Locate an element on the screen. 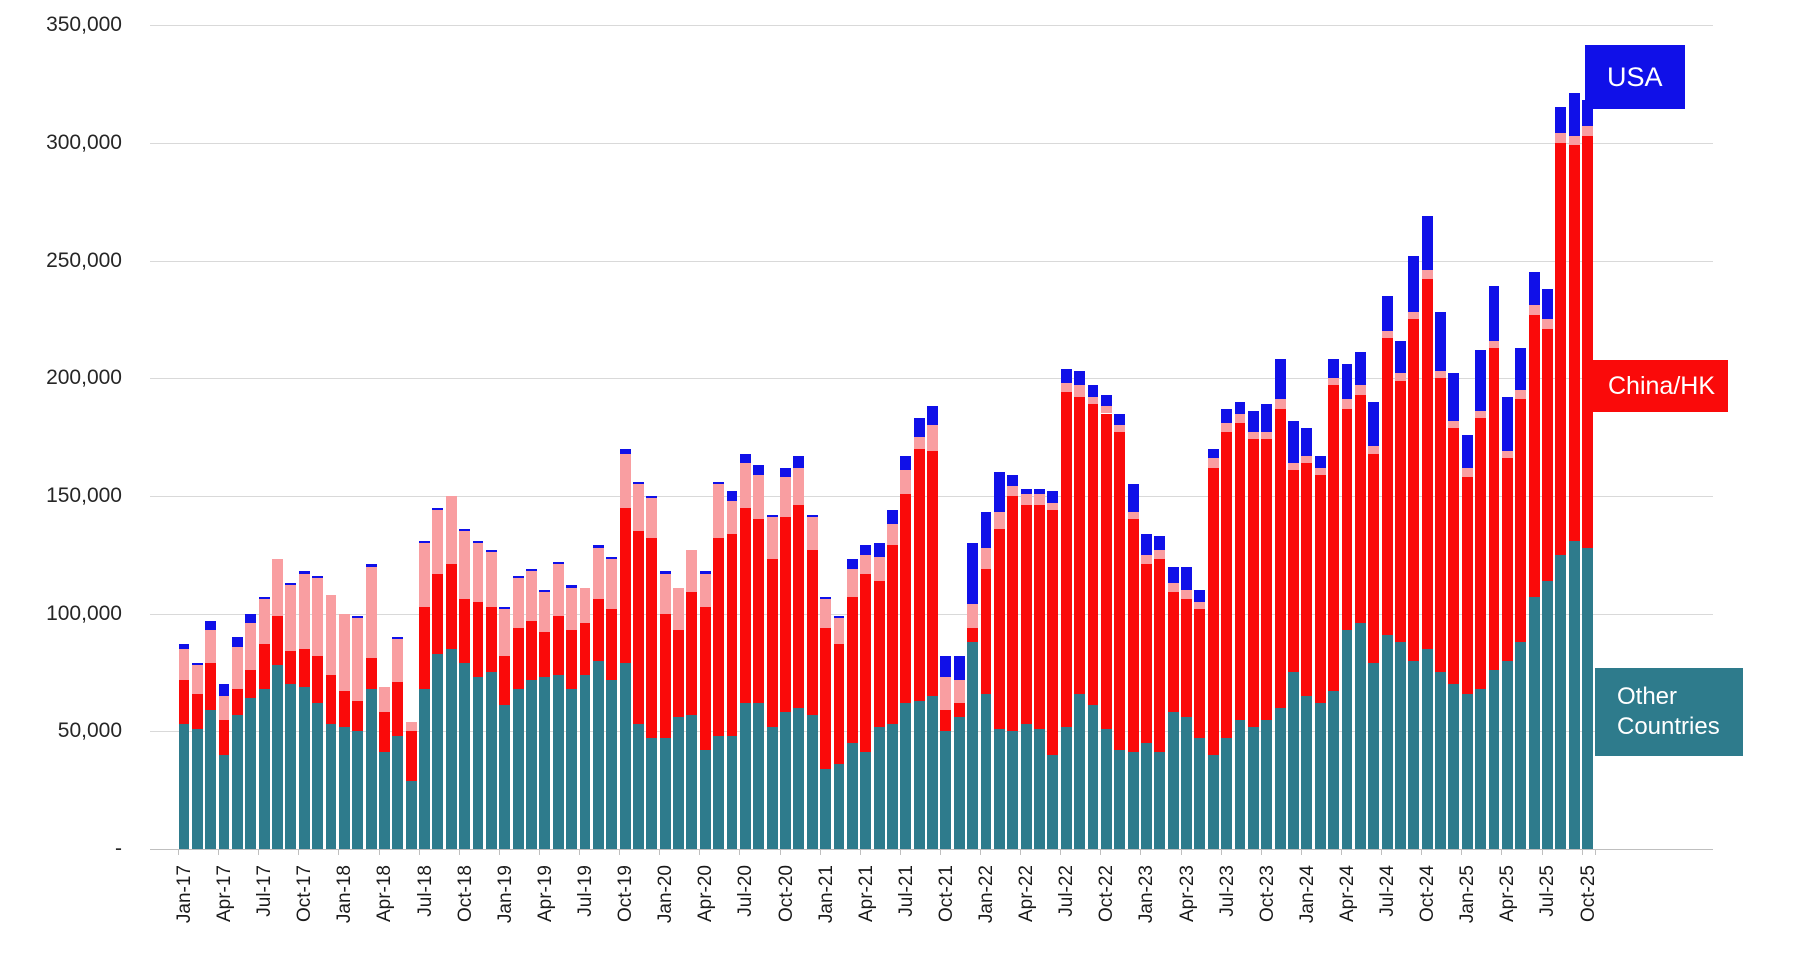  gridline is located at coordinates (931, 143).